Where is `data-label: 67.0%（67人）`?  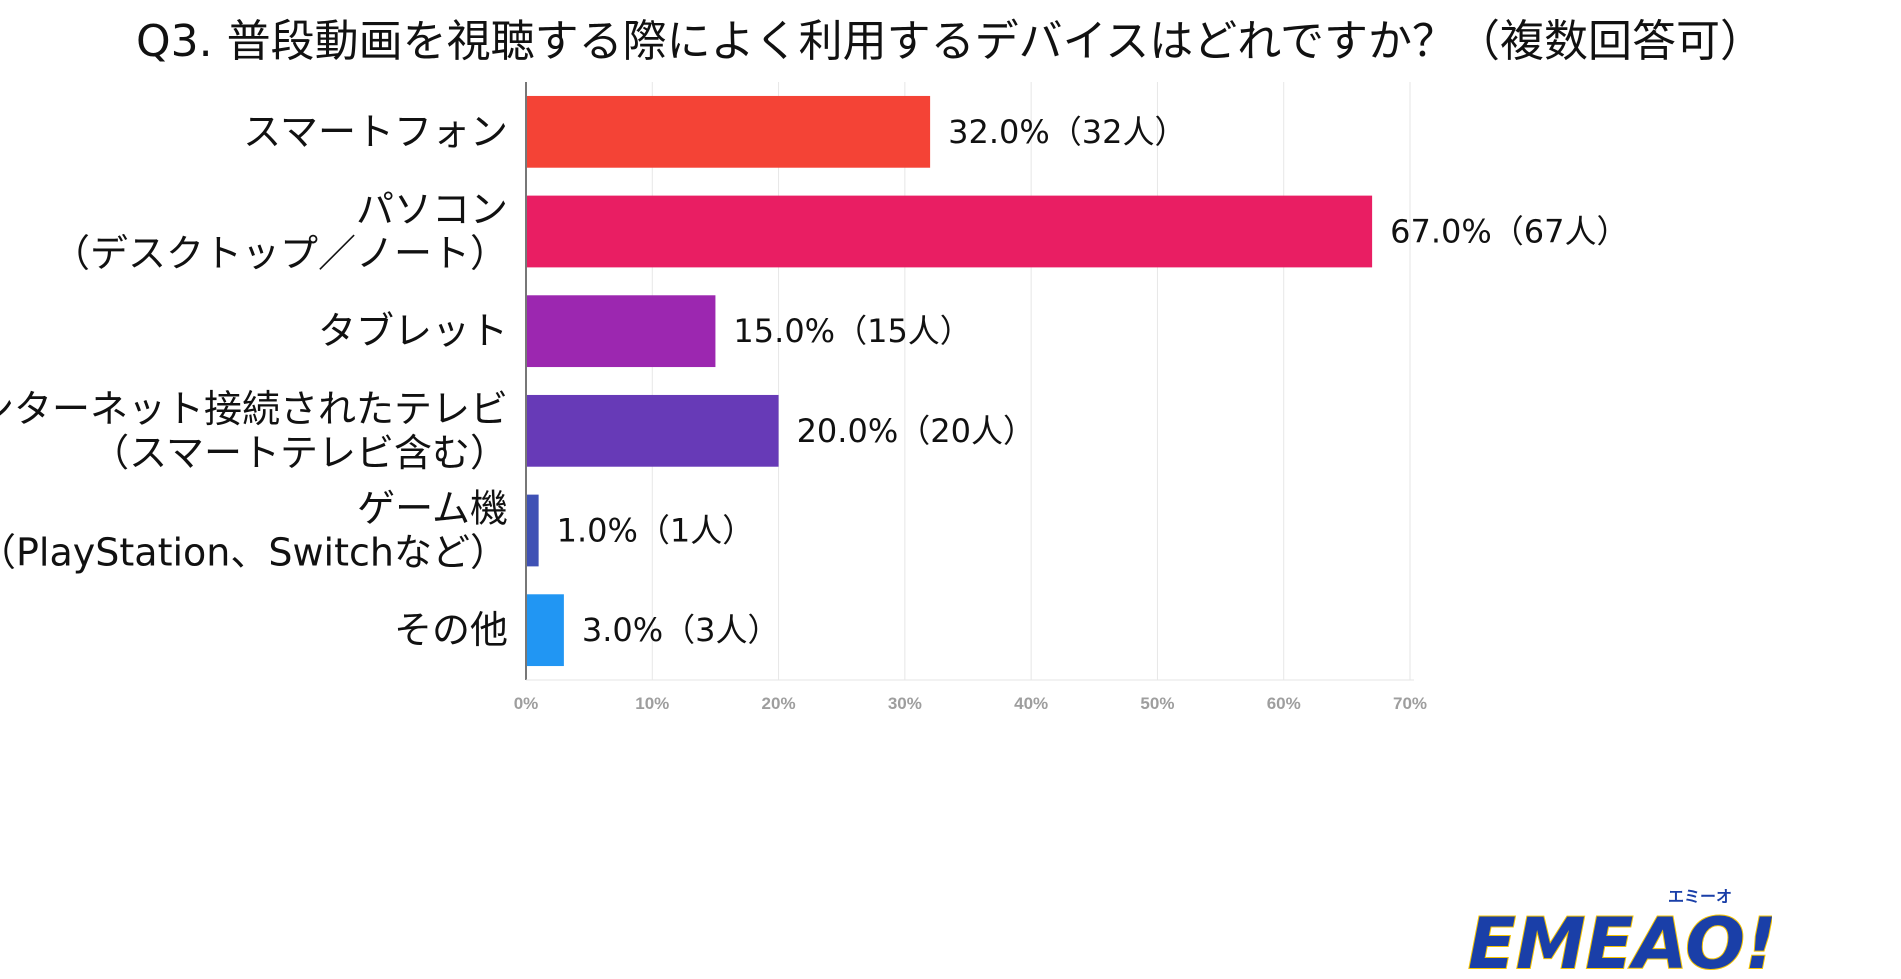 data-label: 67.0%（67人） is located at coordinates (1509, 232).